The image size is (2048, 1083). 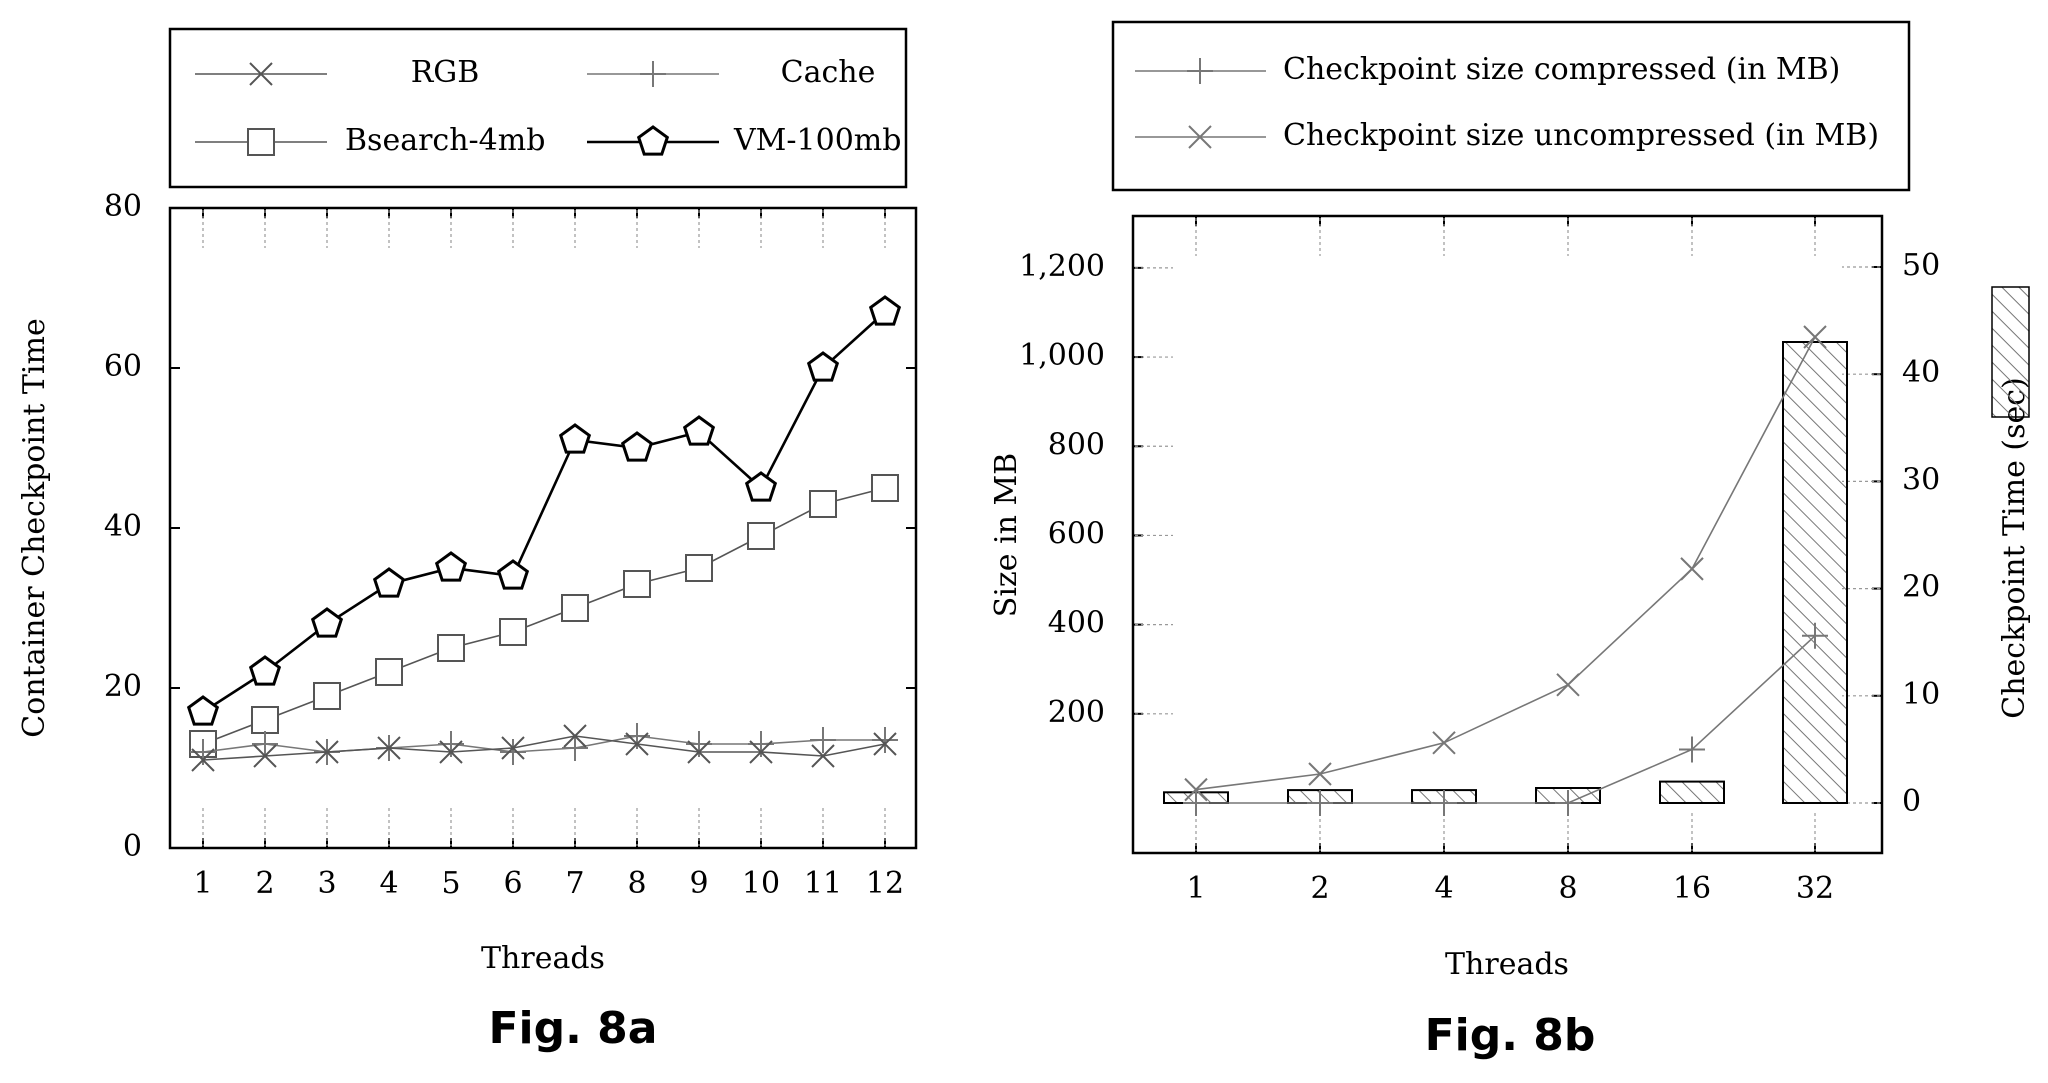 I want to click on chart-a-series-cache-line, so click(x=543, y=744).